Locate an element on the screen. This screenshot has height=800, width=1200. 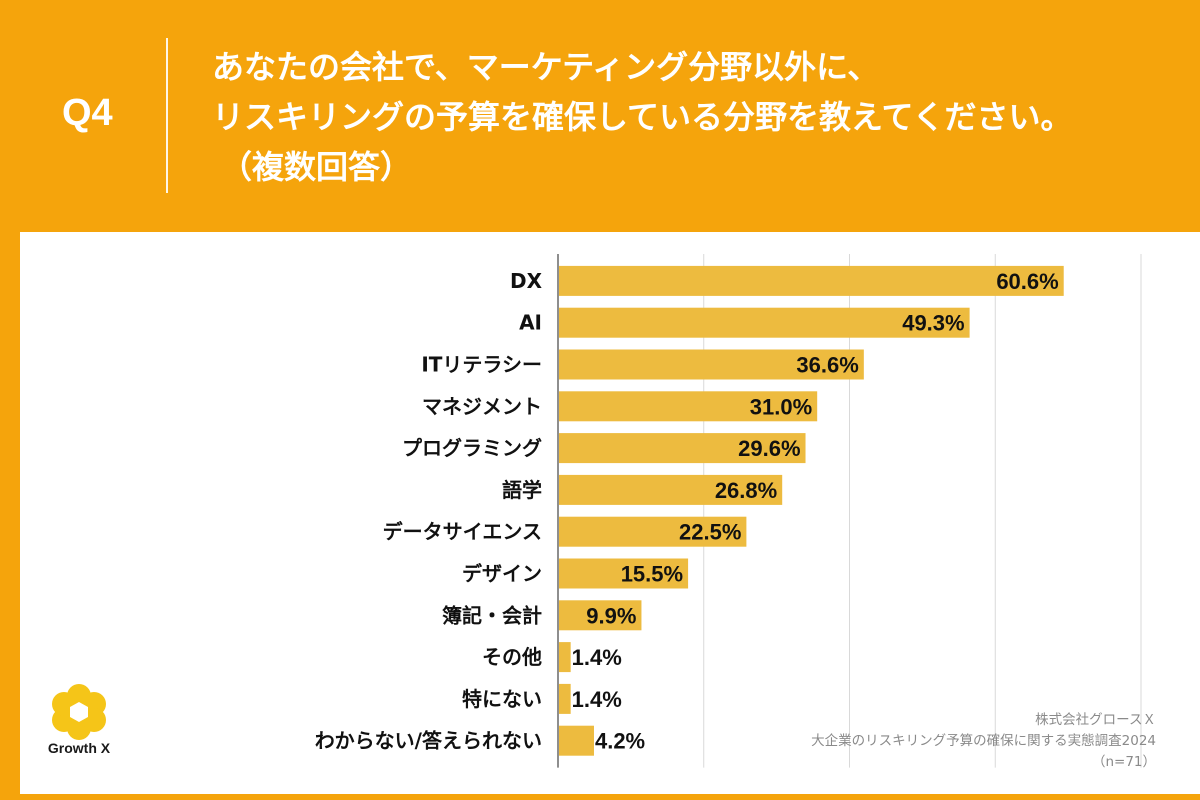
category-label: DX is located at coordinates (526, 281).